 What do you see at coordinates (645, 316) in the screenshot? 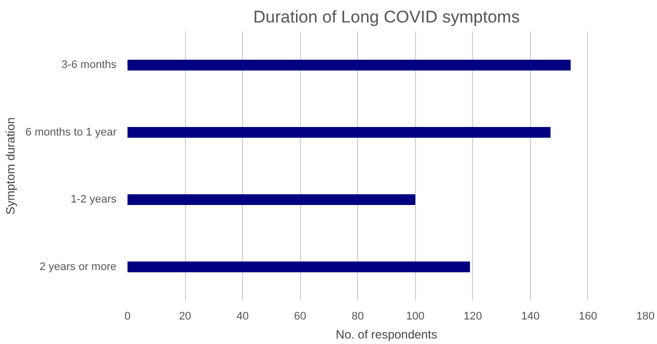
I see `x-tick-label: 180` at bounding box center [645, 316].